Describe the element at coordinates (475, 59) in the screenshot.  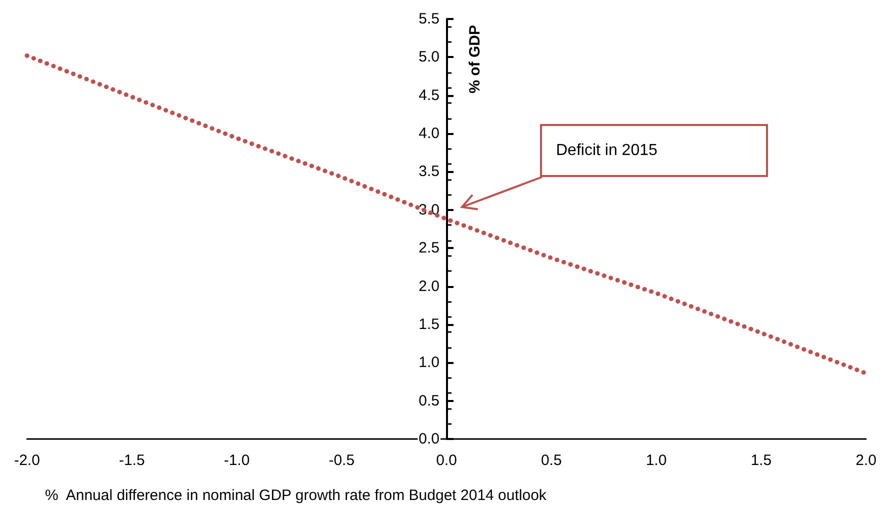
I see `y-axis-title: % of GDP` at that location.